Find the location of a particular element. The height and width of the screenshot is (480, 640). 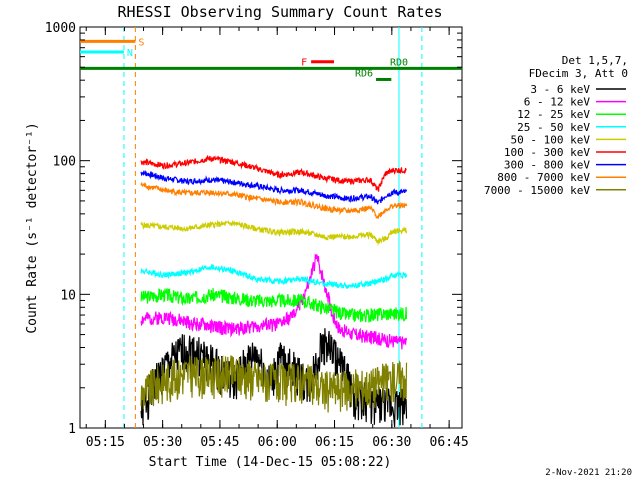

y-tick-label-1: 10 is located at coordinates (68, 295).